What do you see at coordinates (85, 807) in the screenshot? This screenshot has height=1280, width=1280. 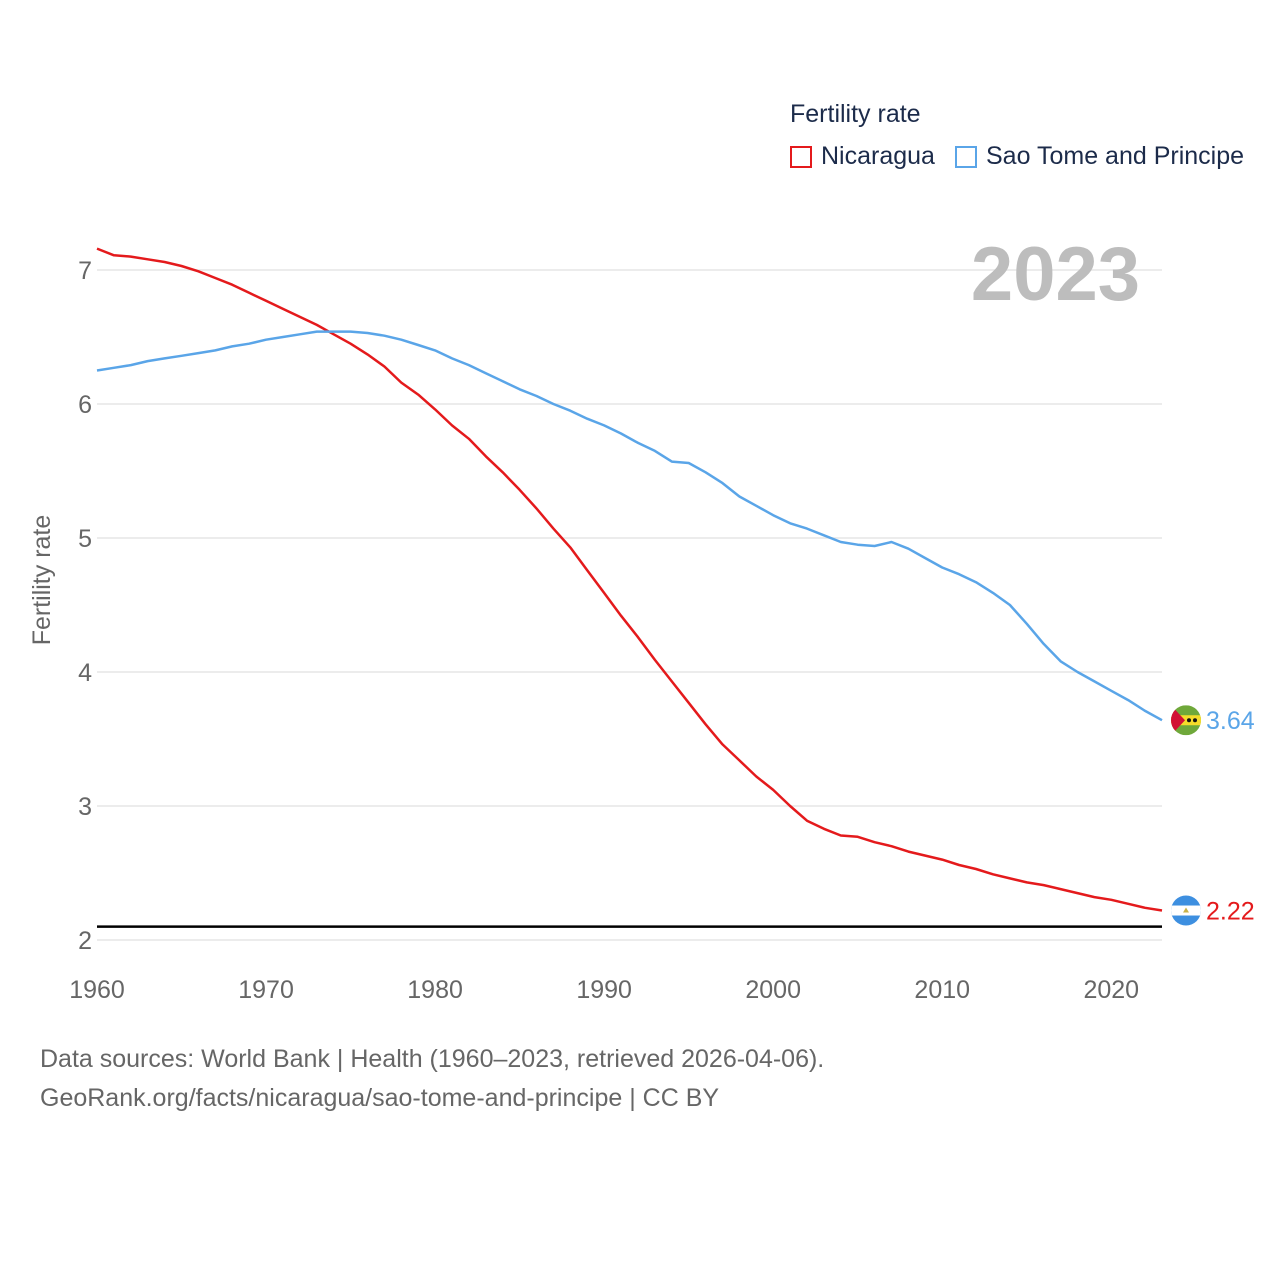 I see `y-tick-label: 3` at bounding box center [85, 807].